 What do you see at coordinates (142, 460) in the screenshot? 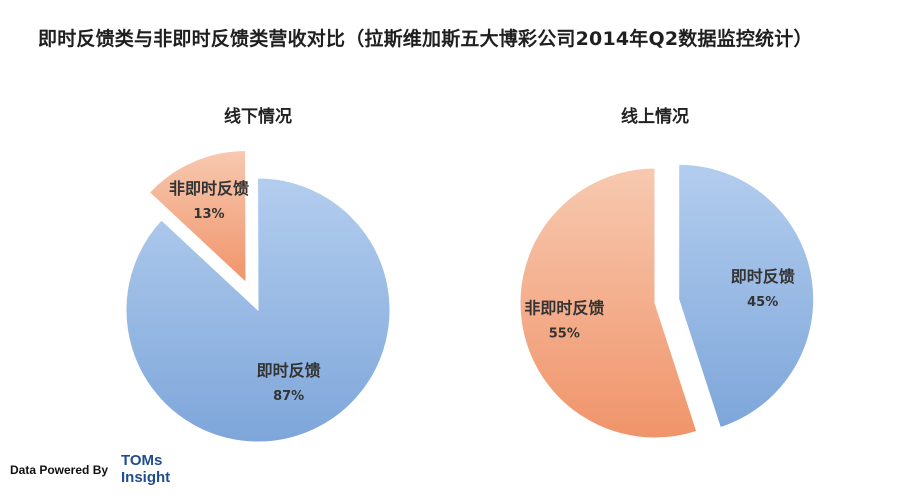
I see `brand-line-1: TOMs` at bounding box center [142, 460].